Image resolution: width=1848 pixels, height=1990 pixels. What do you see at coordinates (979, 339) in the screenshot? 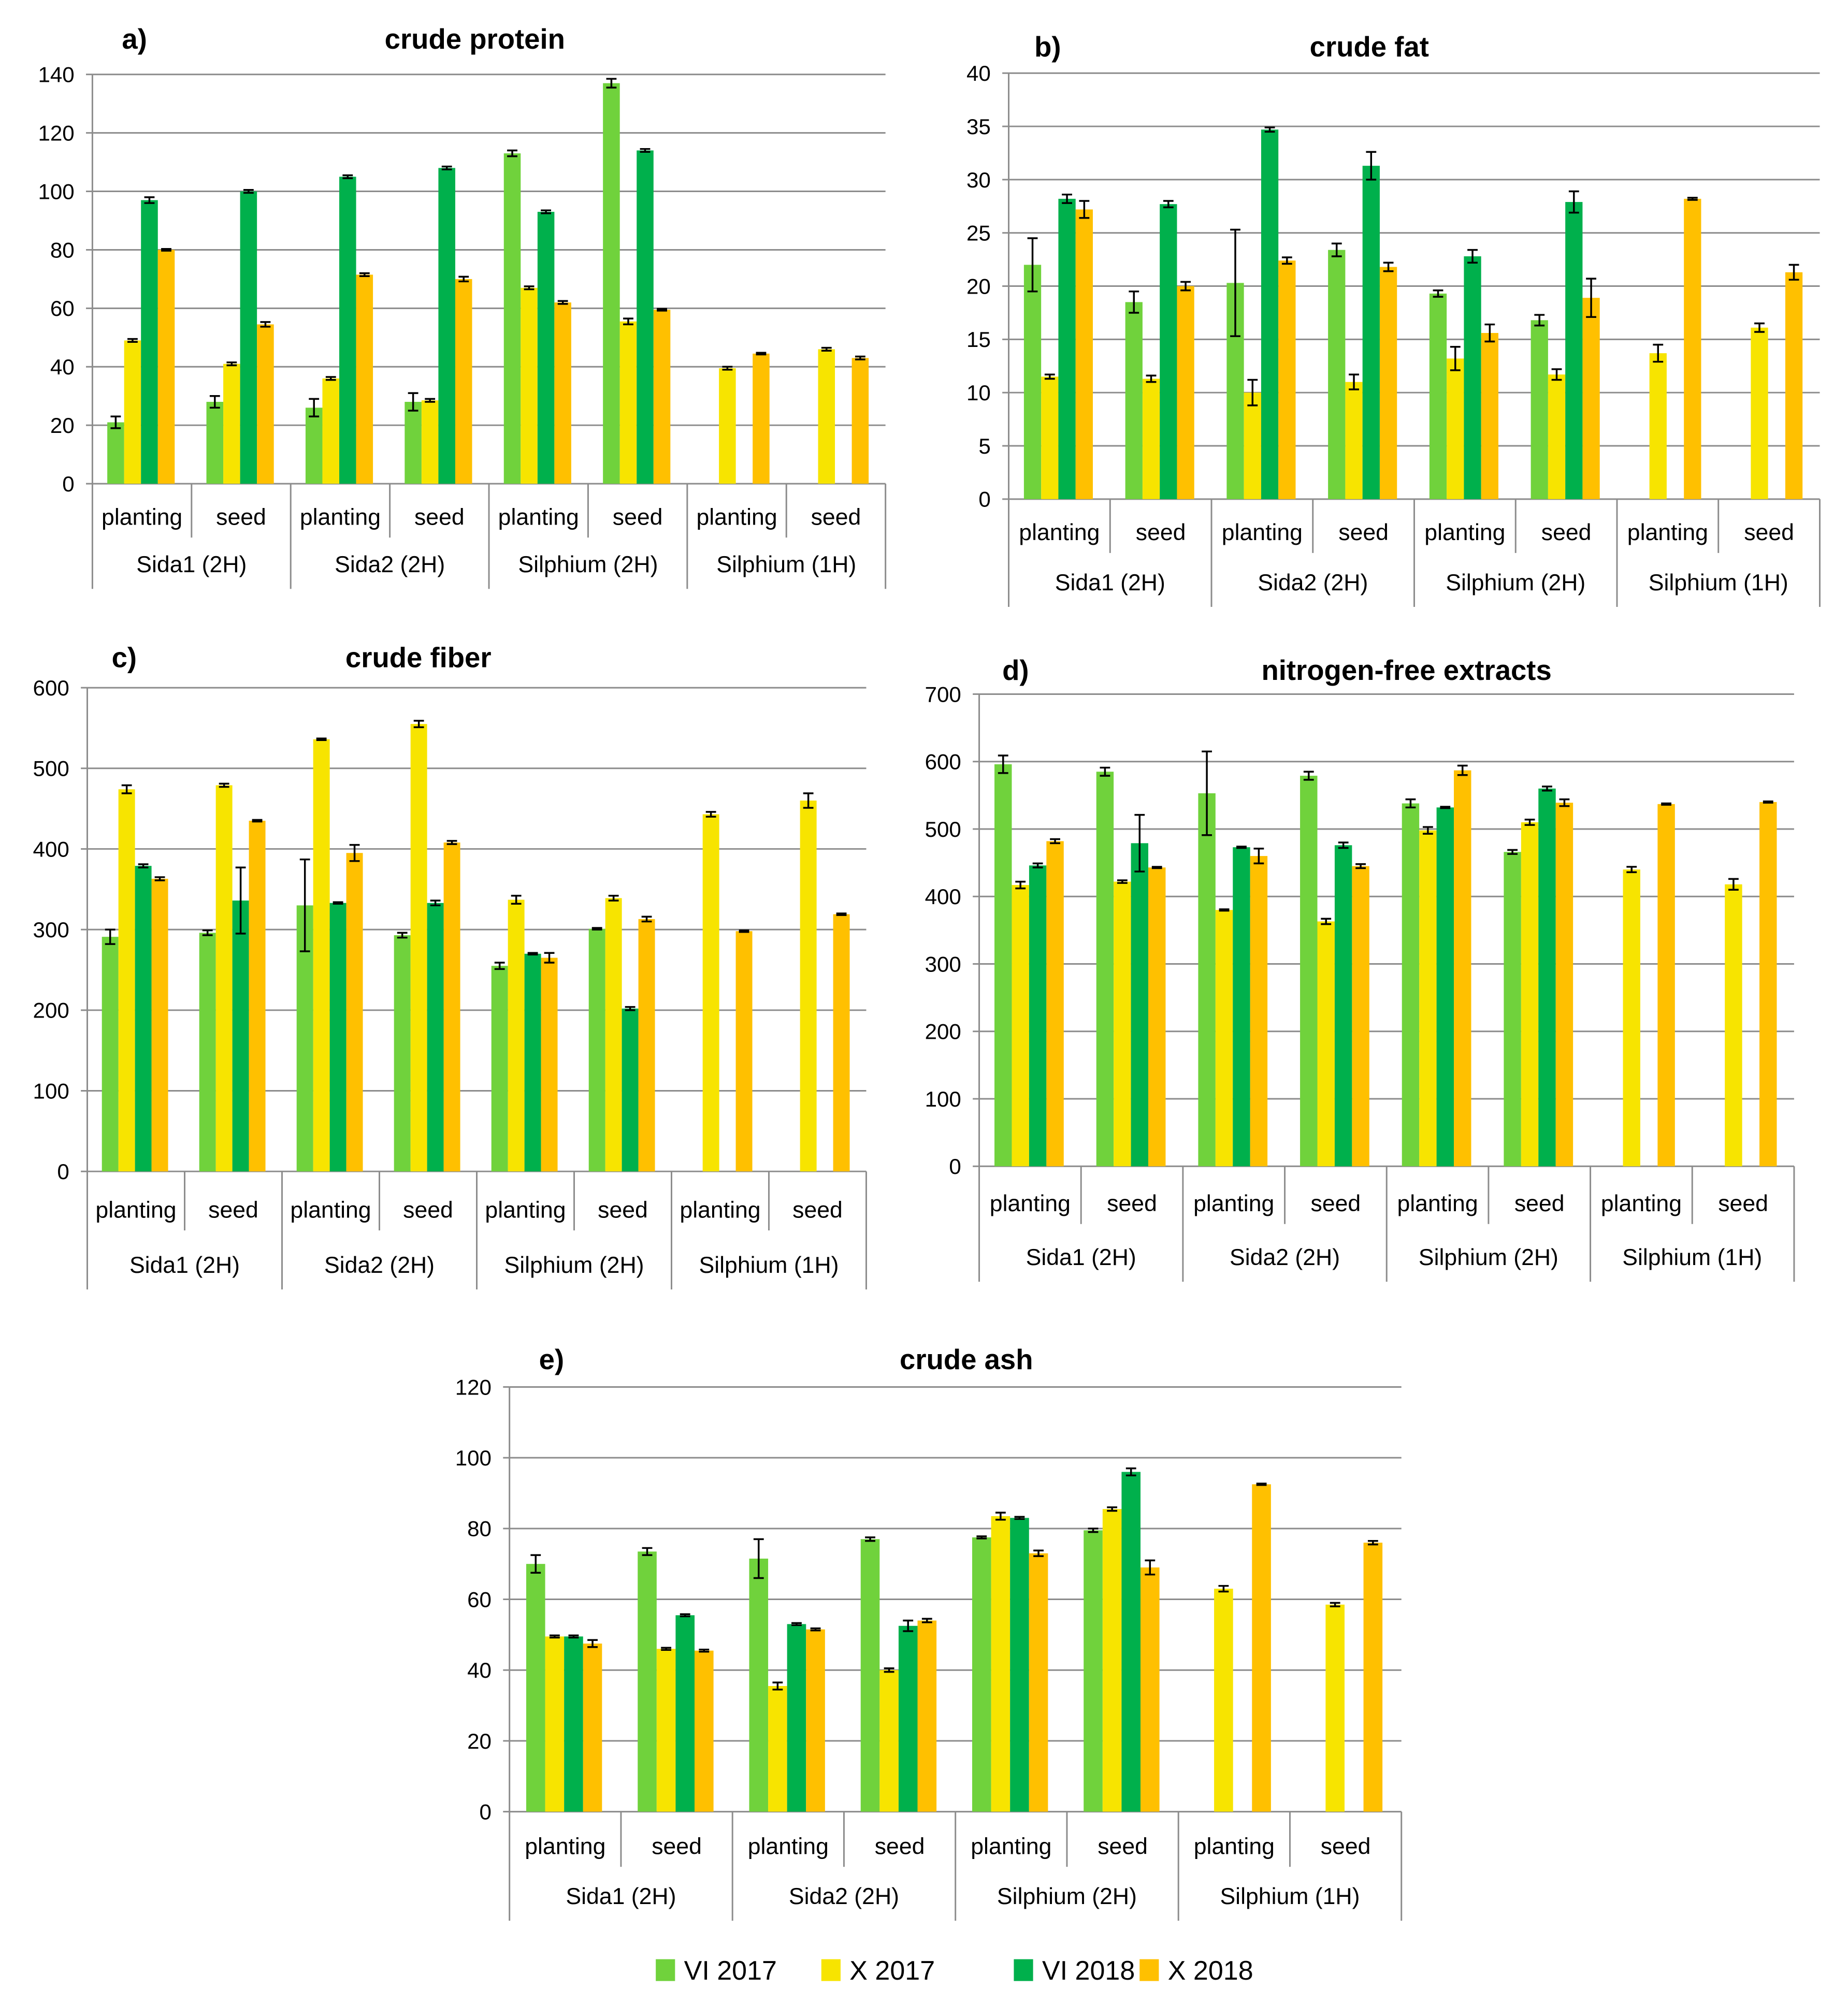
I see `y-tick-label: 15` at bounding box center [979, 339].